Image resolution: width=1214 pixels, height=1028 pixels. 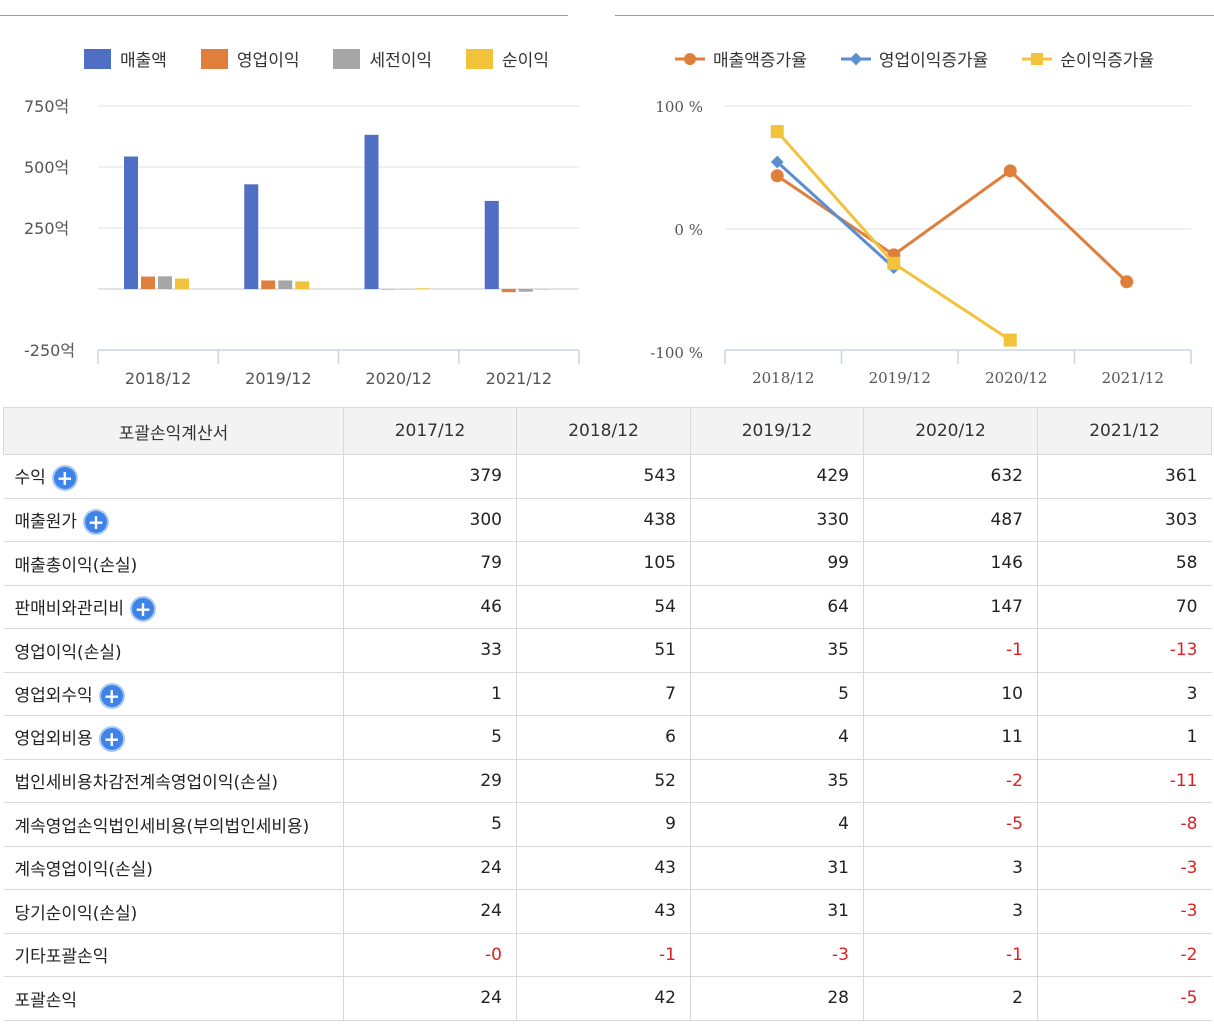 I want to click on value-cell: 31, so click(x=777, y=868).